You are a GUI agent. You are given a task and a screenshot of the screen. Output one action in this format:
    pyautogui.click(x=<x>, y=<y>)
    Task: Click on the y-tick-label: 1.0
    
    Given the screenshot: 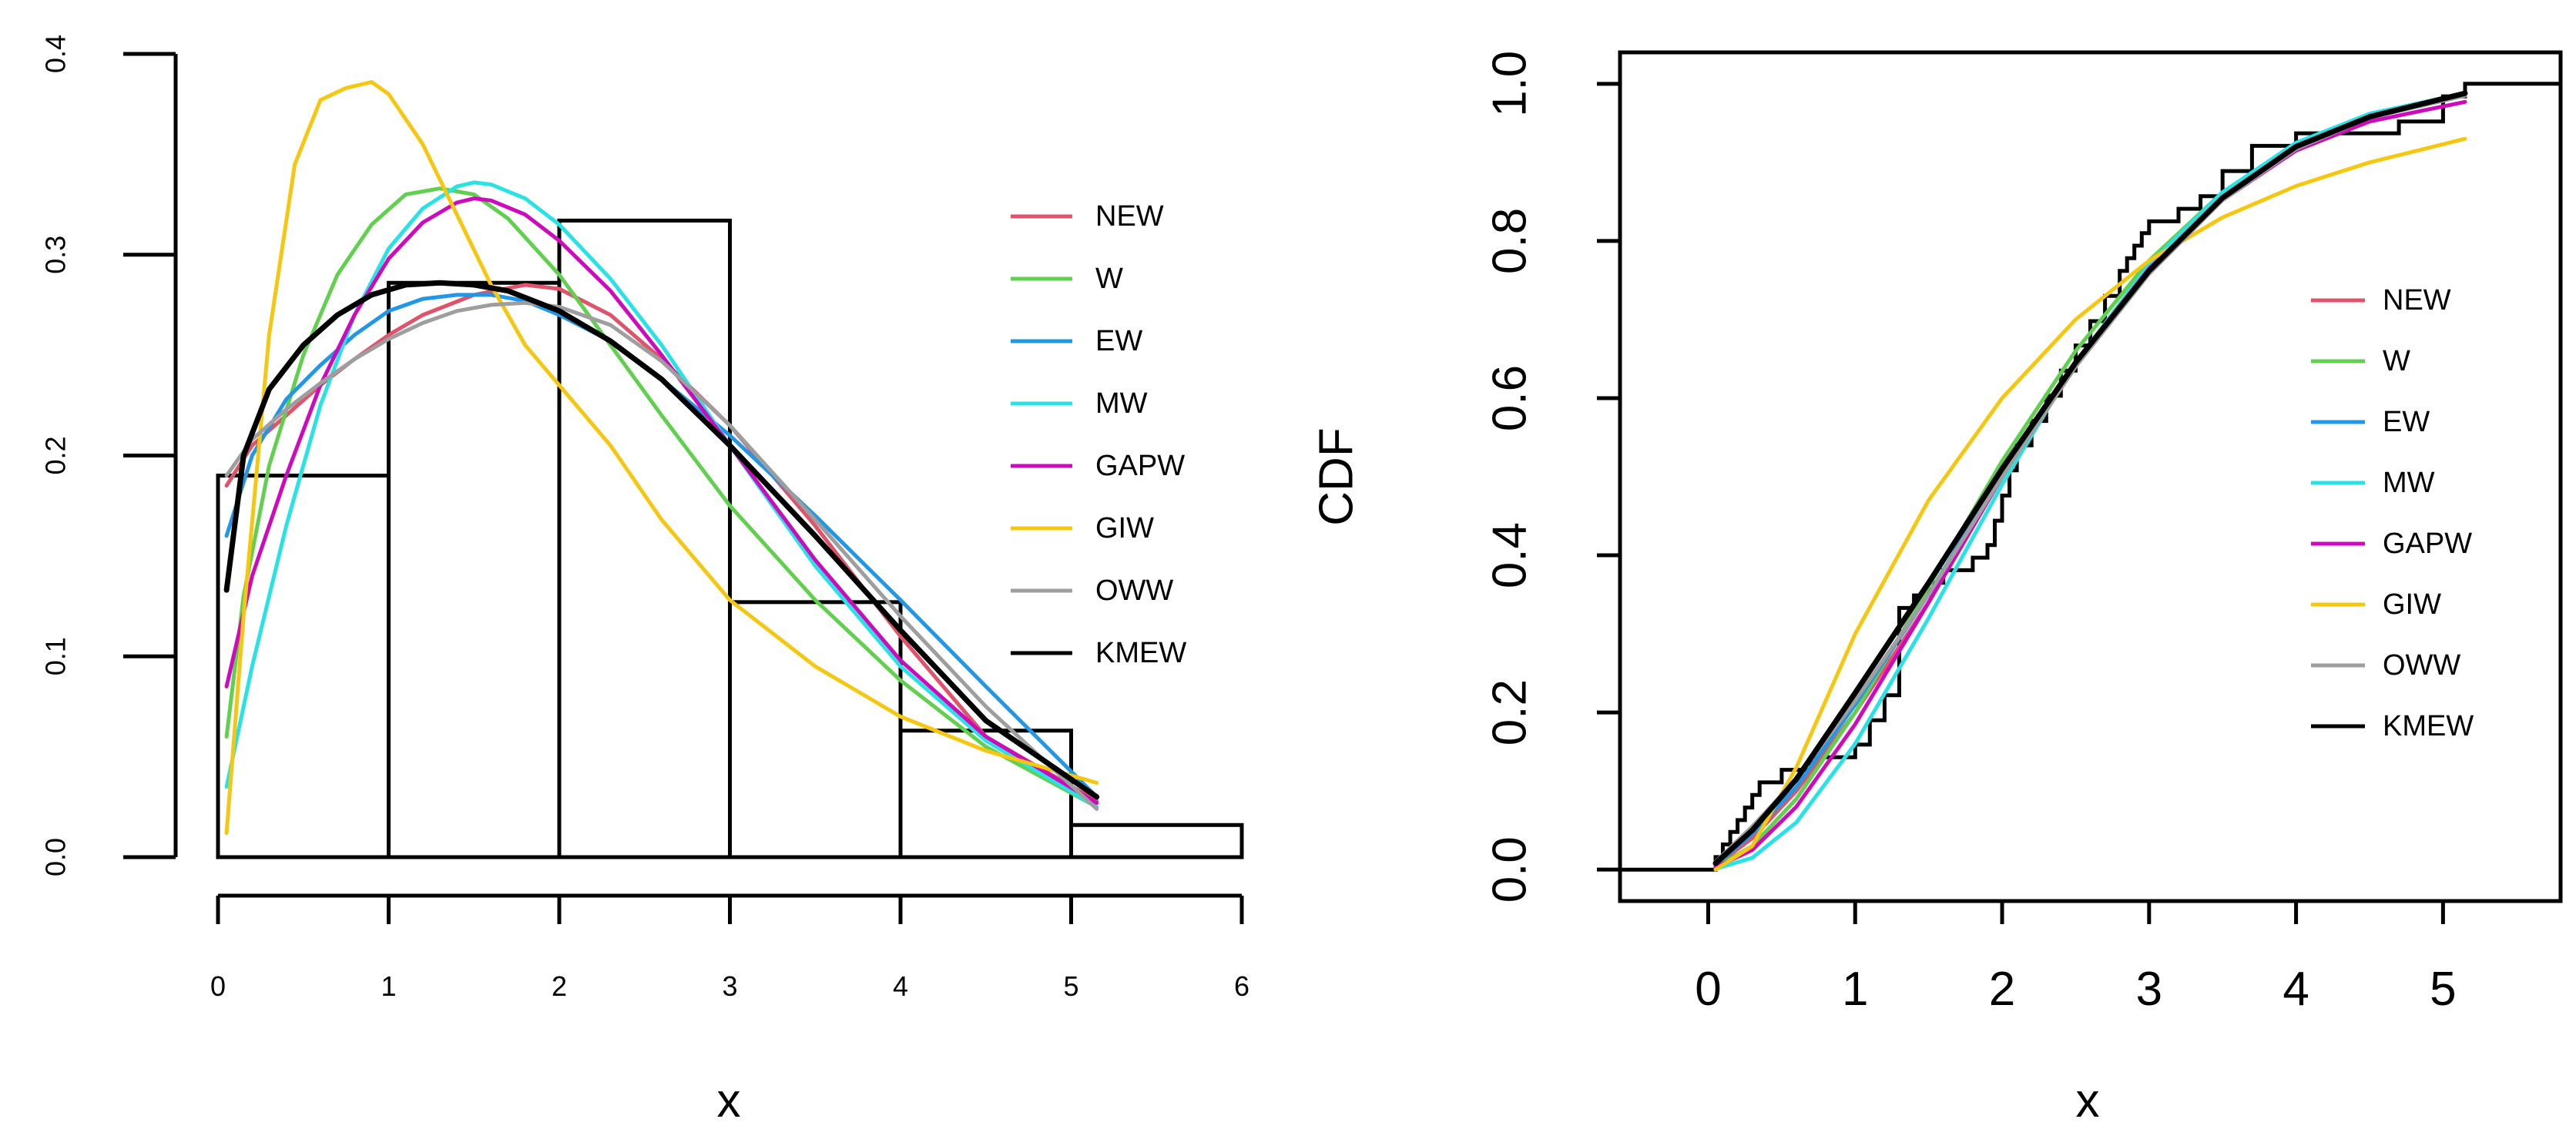 What is the action you would take?
    pyautogui.click(x=1510, y=84)
    